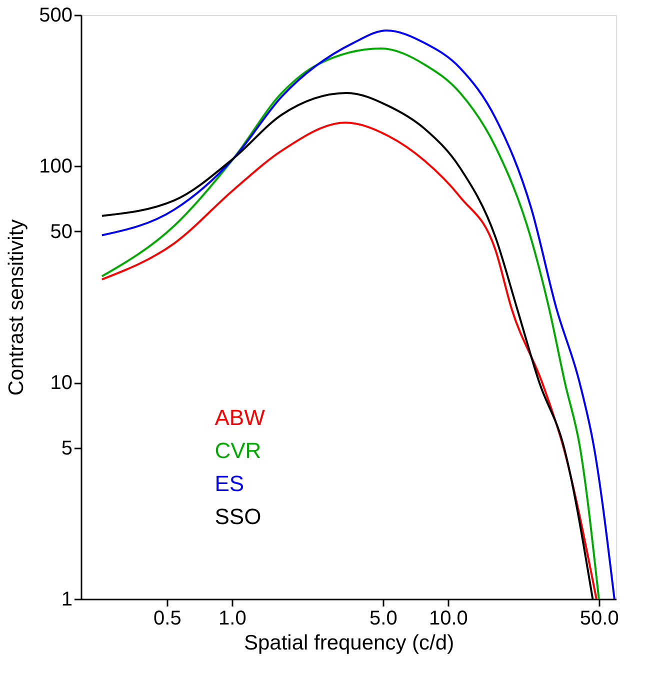 This screenshot has height=685, width=652. Describe the element at coordinates (232, 619) in the screenshot. I see `x-tick-label: 1.0` at that location.